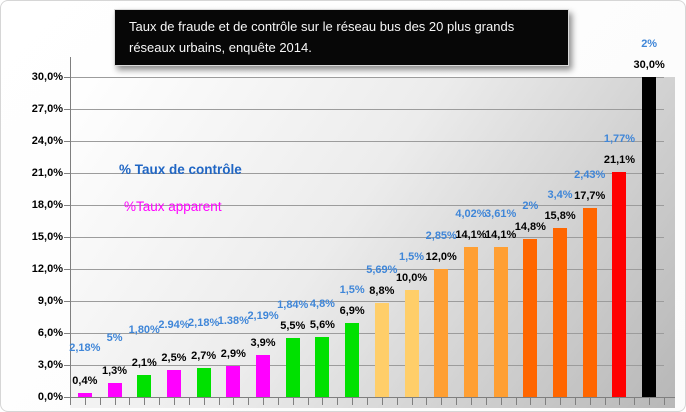  Describe the element at coordinates (530, 227) in the screenshot. I see `bar-value-label: 14,8%` at that location.